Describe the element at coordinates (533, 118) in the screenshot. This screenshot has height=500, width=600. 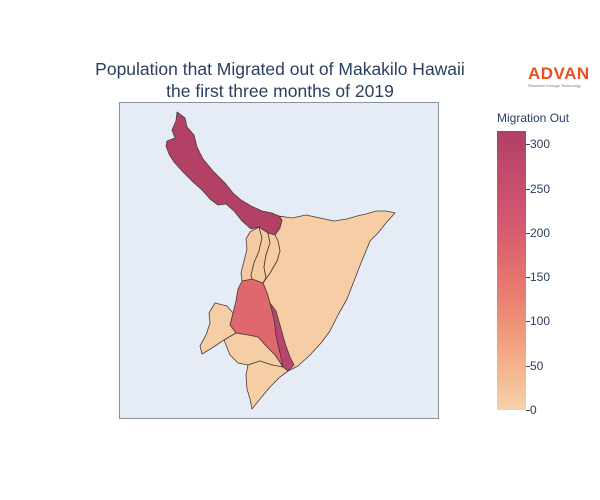
I see `colorbar-title: Migration Out` at that location.